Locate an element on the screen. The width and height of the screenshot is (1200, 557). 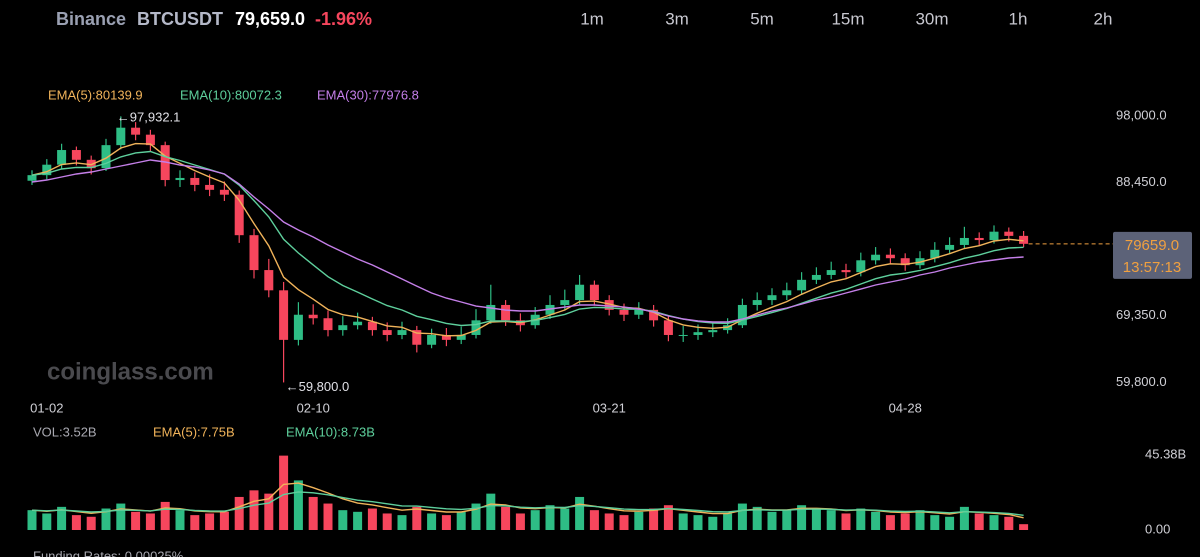
interval-button: 2h is located at coordinates (1103, 18).